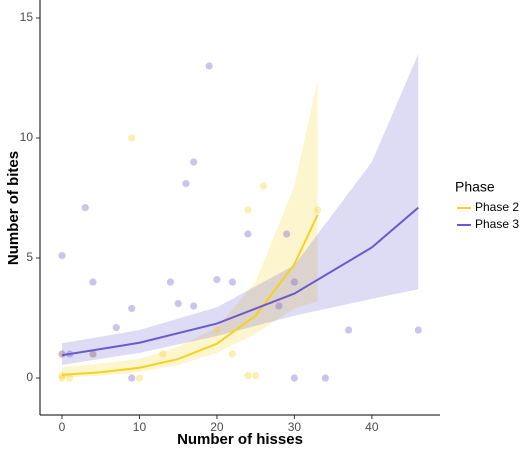  Describe the element at coordinates (27, 17) in the screenshot. I see `y-tick-label: 15` at that location.